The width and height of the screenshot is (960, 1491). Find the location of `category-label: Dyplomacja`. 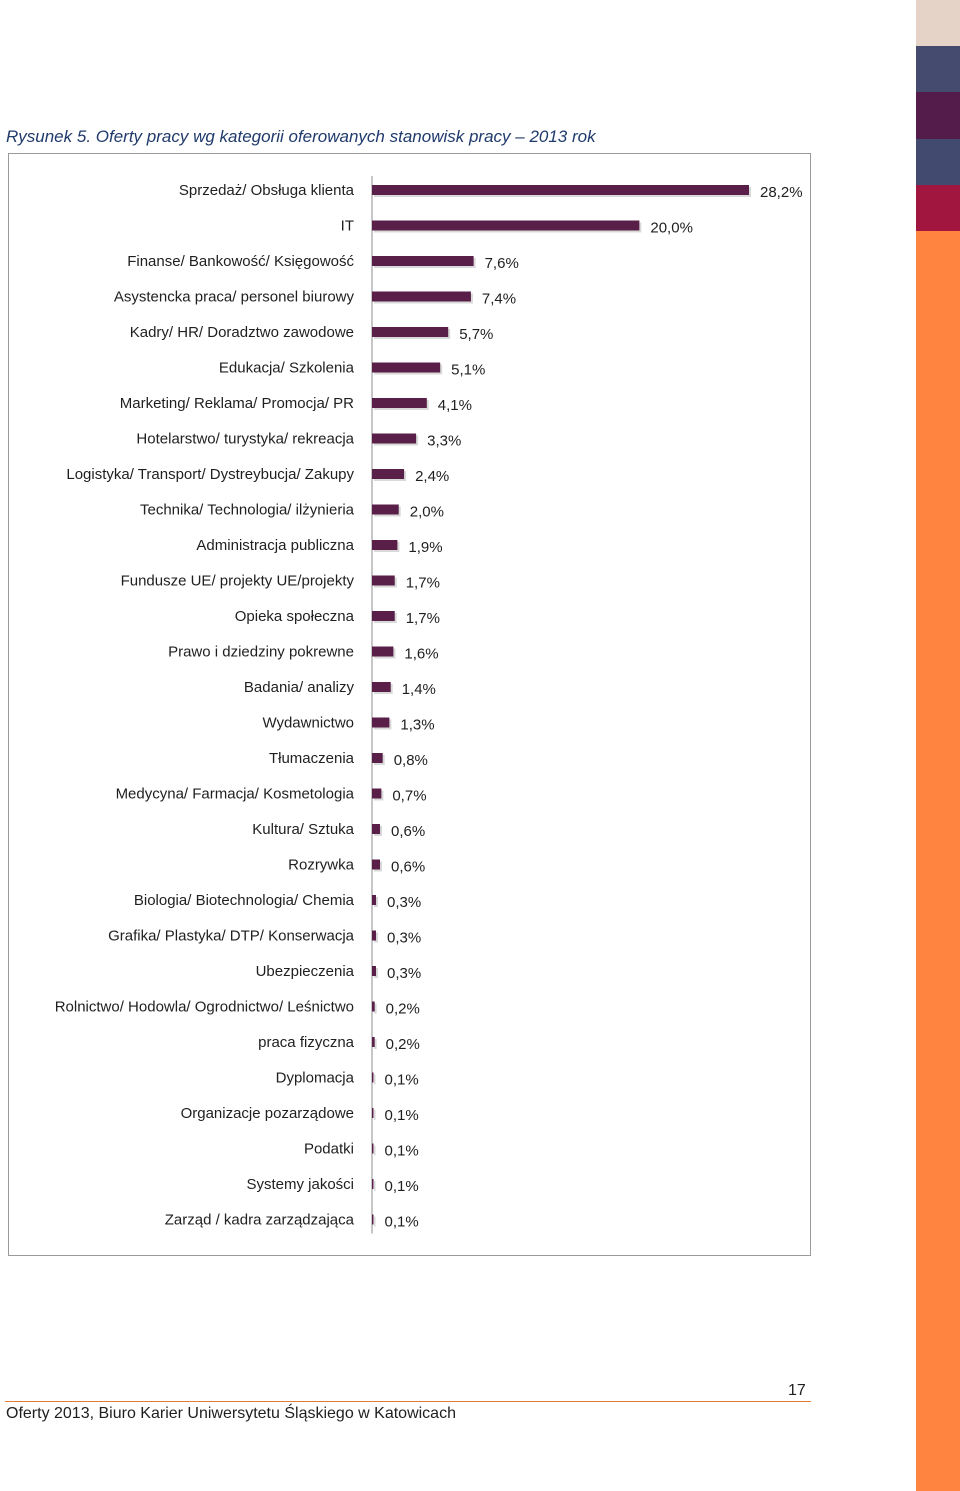

category-label: Dyplomacja is located at coordinates (315, 1078).